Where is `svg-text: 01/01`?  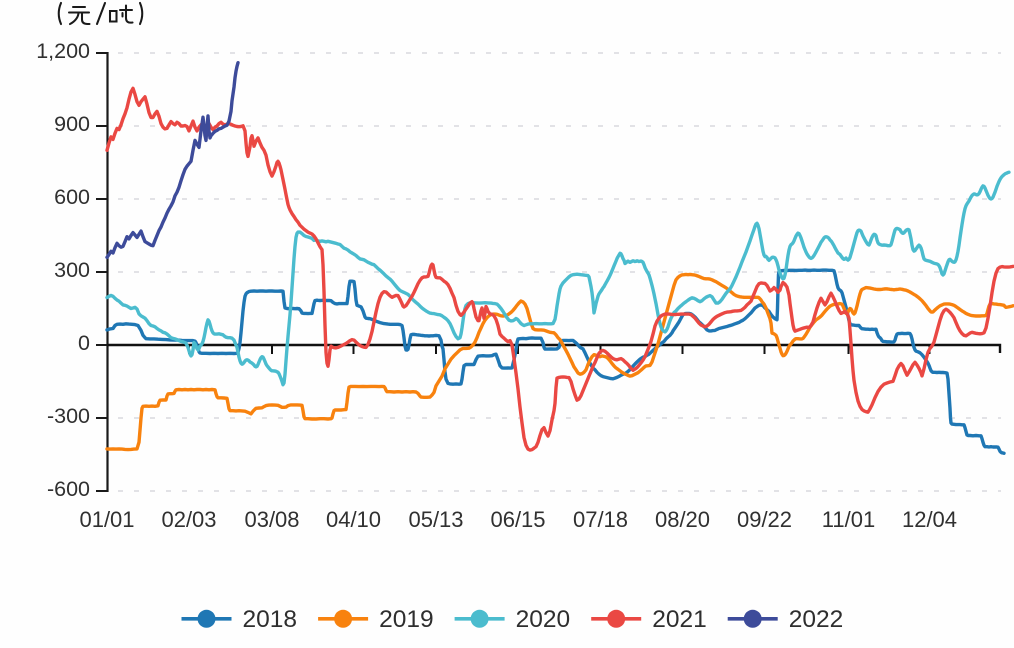
svg-text: 01/01 is located at coordinates (106, 519).